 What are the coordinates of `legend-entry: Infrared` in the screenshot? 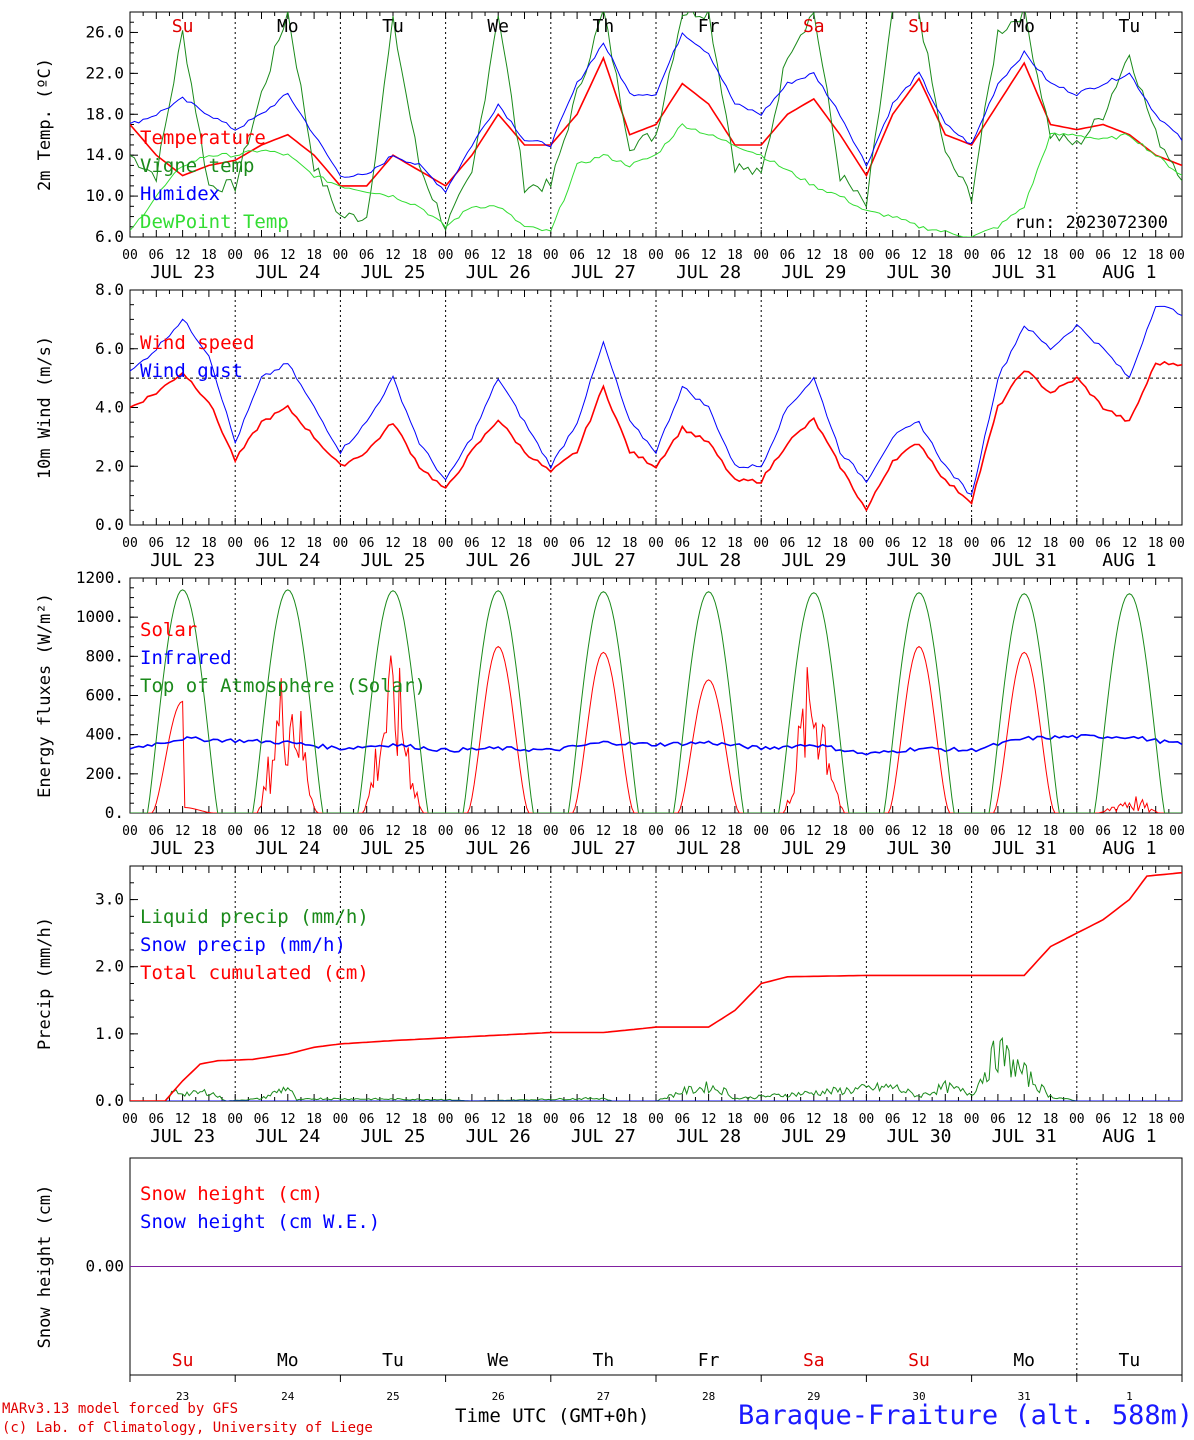 It's located at (186, 658).